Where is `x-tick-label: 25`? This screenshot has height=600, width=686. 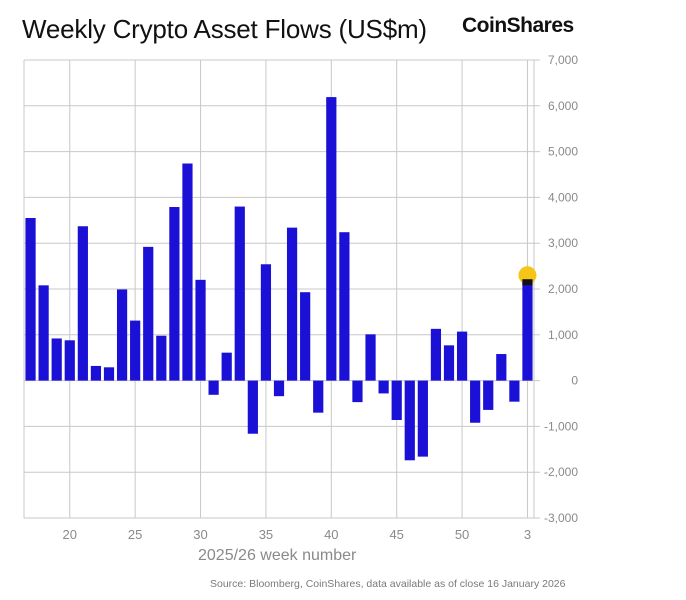 x-tick-label: 25 is located at coordinates (135, 534).